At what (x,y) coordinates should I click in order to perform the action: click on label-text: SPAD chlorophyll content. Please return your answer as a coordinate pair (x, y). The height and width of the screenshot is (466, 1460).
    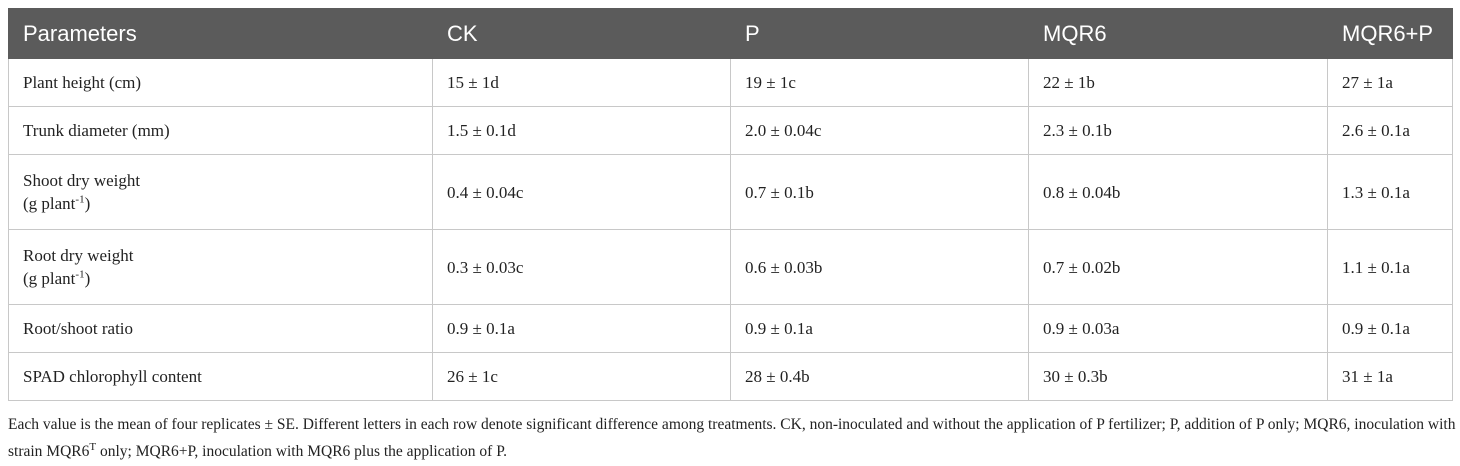
    Looking at the image, I should click on (112, 376).